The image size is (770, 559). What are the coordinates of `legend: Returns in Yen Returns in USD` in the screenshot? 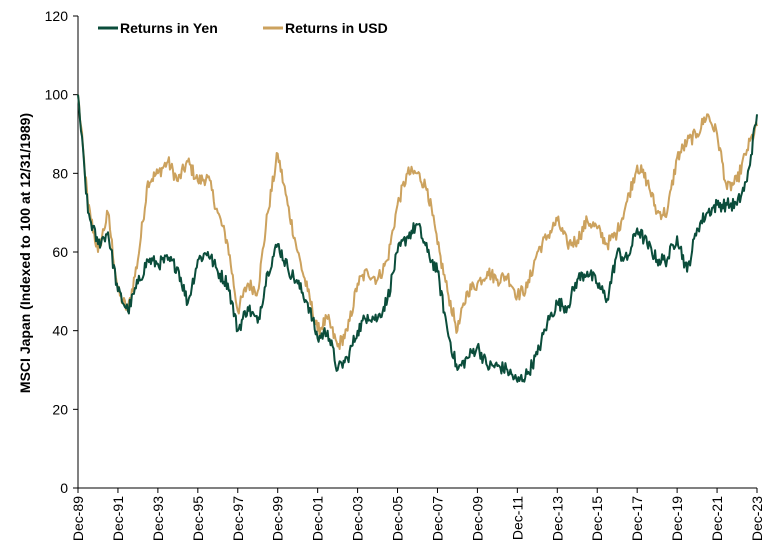 It's located at (243, 28).